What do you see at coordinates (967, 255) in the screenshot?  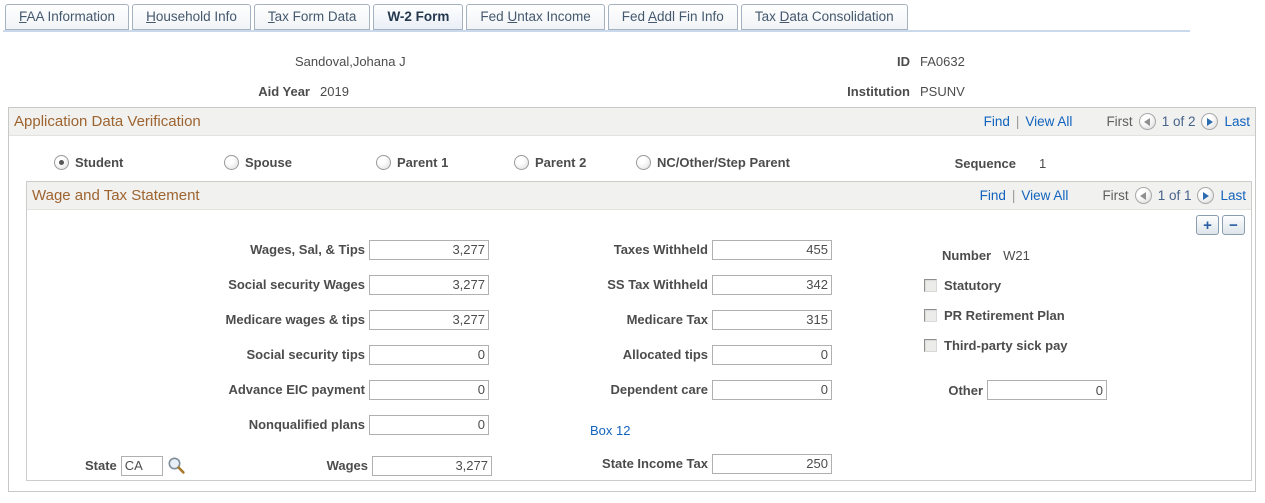 I see `number-label: Number` at bounding box center [967, 255].